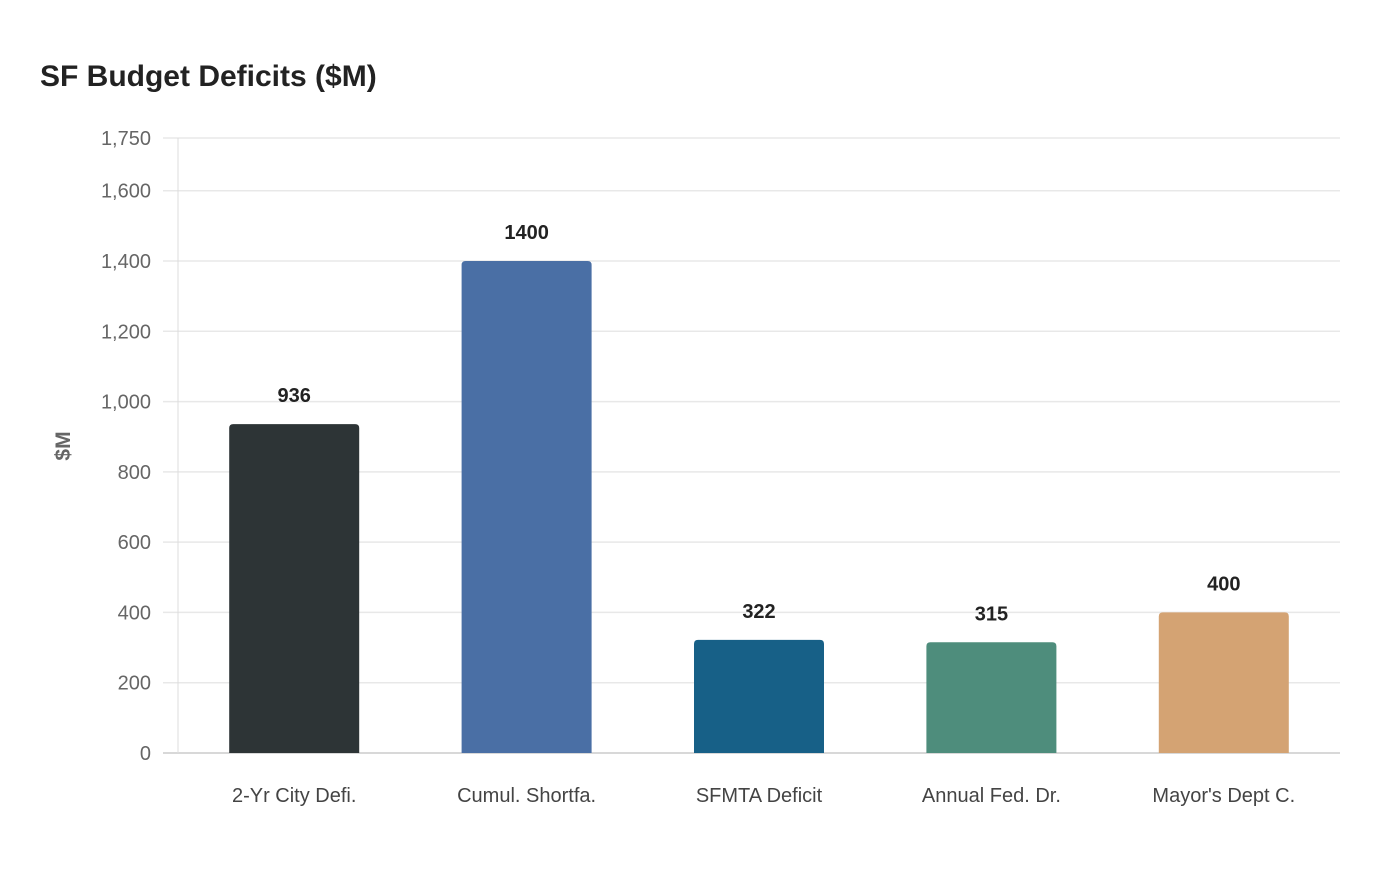 Image resolution: width=1400 pixels, height=880 pixels. Describe the element at coordinates (63, 445) in the screenshot. I see `y-axis-label: $M` at that location.